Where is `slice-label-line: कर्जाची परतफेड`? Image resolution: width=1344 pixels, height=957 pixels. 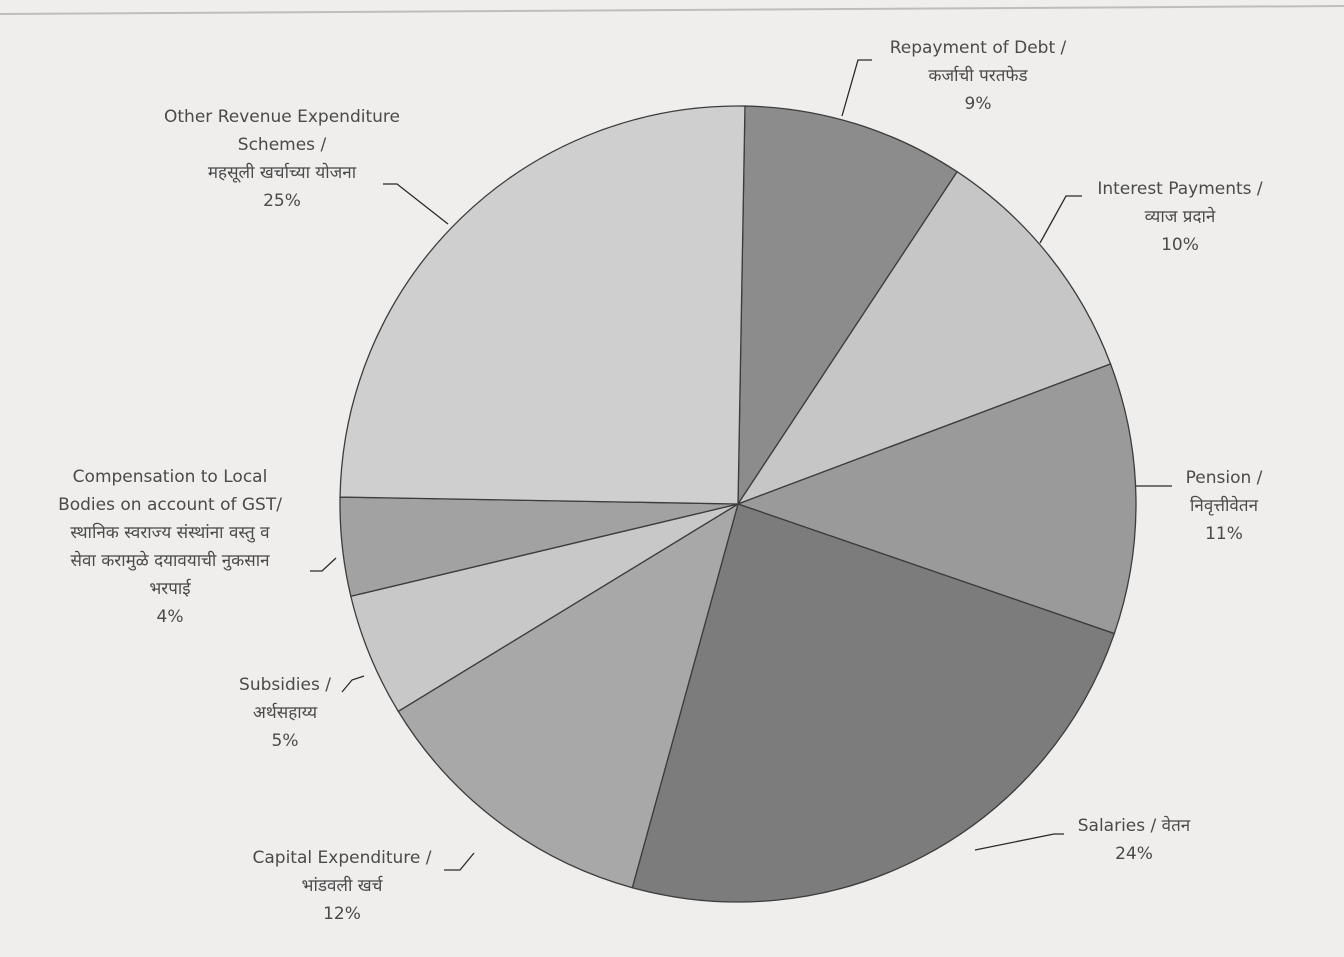 slice-label-line: कर्जाची परतफेड is located at coordinates (978, 75).